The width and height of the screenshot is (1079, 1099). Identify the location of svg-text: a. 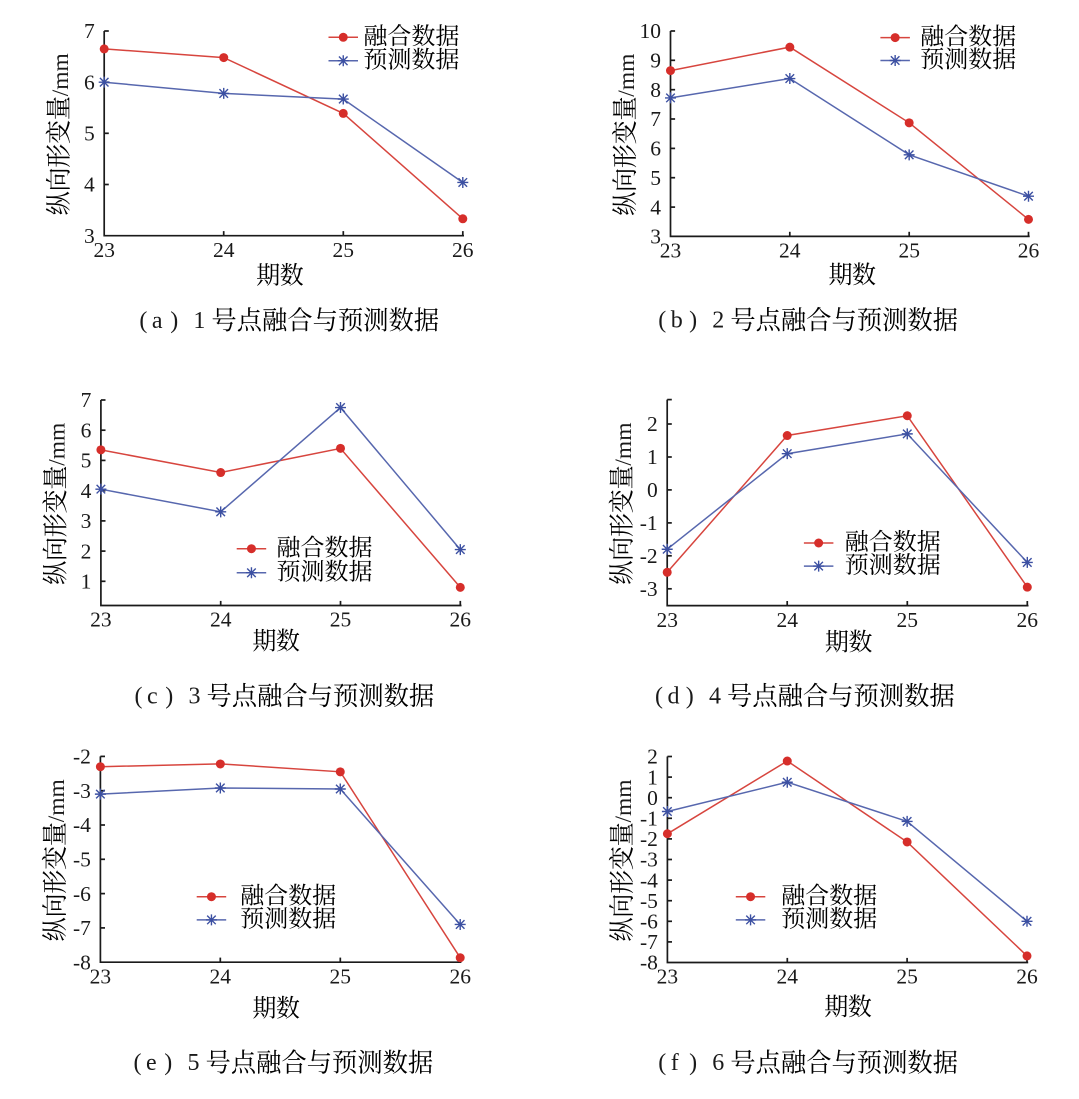
(157, 321).